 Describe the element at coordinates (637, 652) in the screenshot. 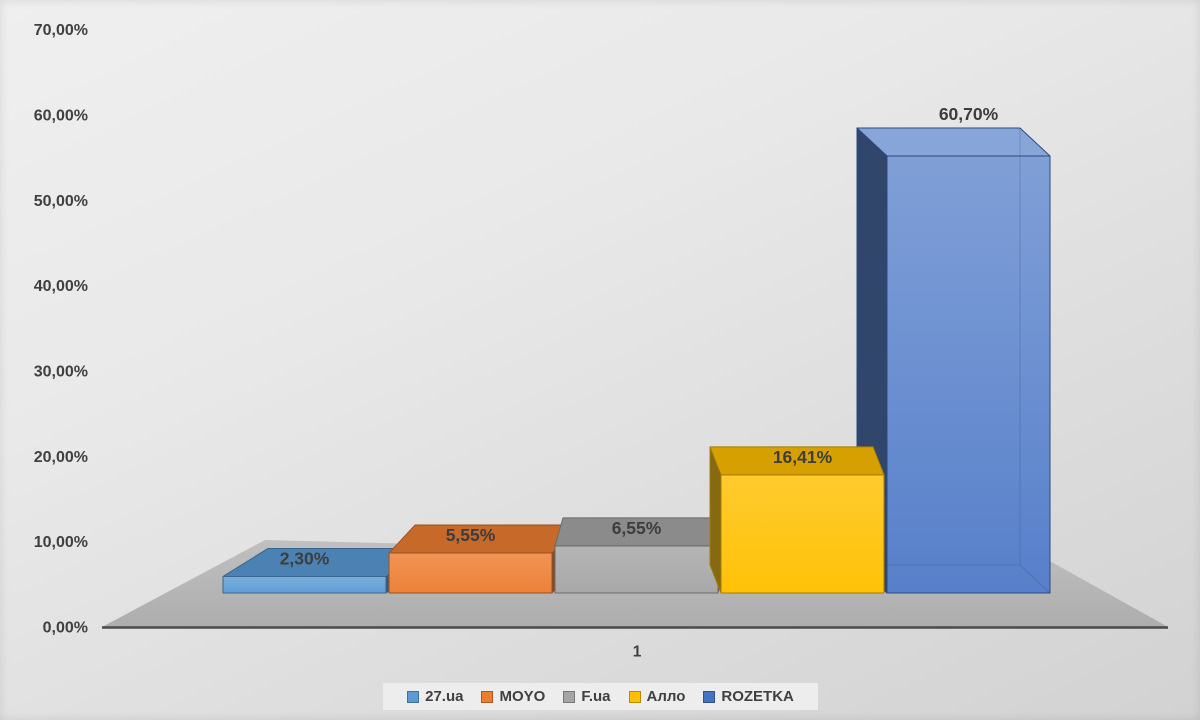

I see `x-axis-category-label: 1` at that location.